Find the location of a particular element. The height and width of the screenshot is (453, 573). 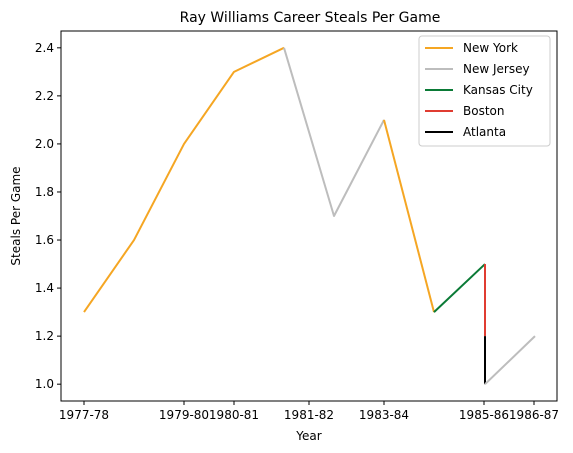

legend-box is located at coordinates (484, 91).